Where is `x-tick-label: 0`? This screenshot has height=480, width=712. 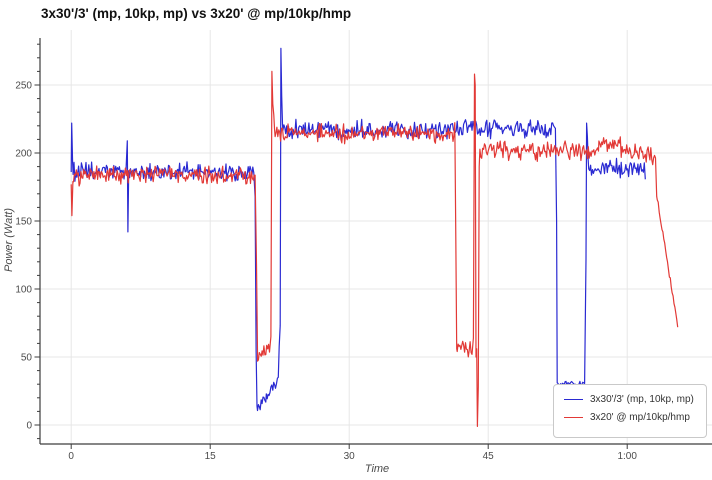 x-tick-label: 0 is located at coordinates (71, 456).